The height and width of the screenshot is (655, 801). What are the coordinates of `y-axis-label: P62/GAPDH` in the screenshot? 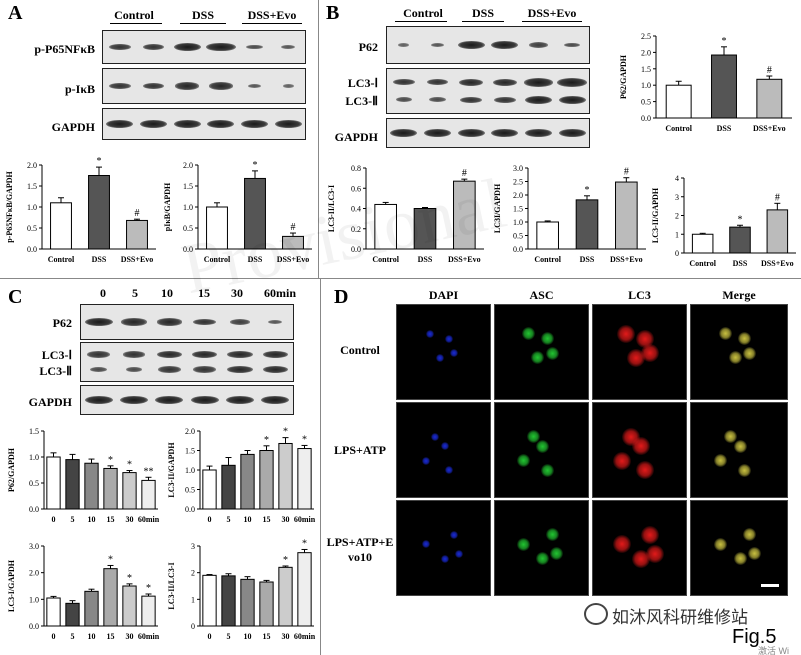 It's located at (11, 469).